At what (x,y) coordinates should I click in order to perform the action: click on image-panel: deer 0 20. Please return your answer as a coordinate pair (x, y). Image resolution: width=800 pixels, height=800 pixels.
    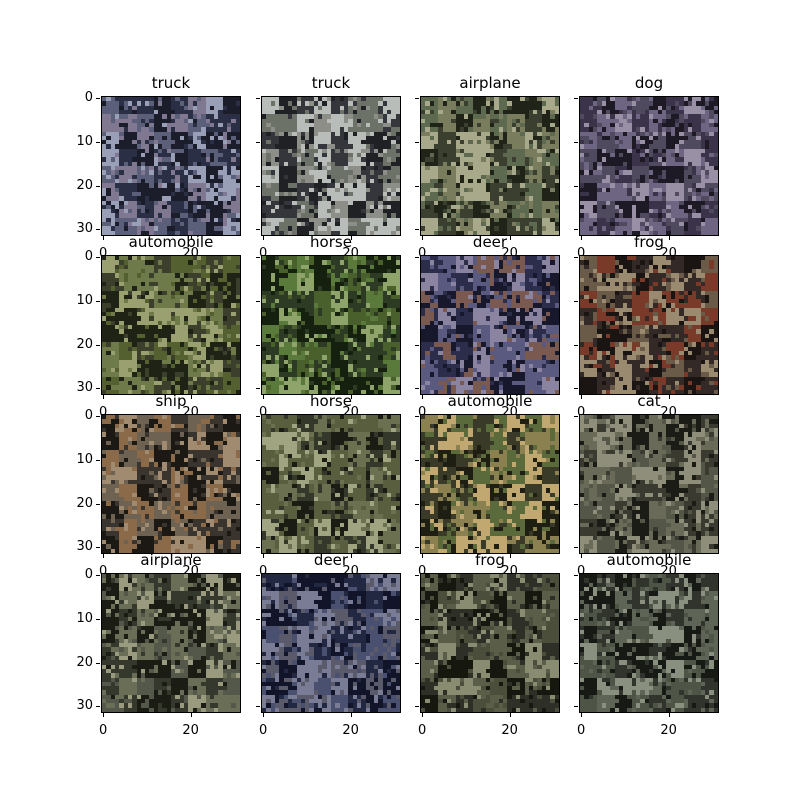
    Looking at the image, I should click on (328, 644).